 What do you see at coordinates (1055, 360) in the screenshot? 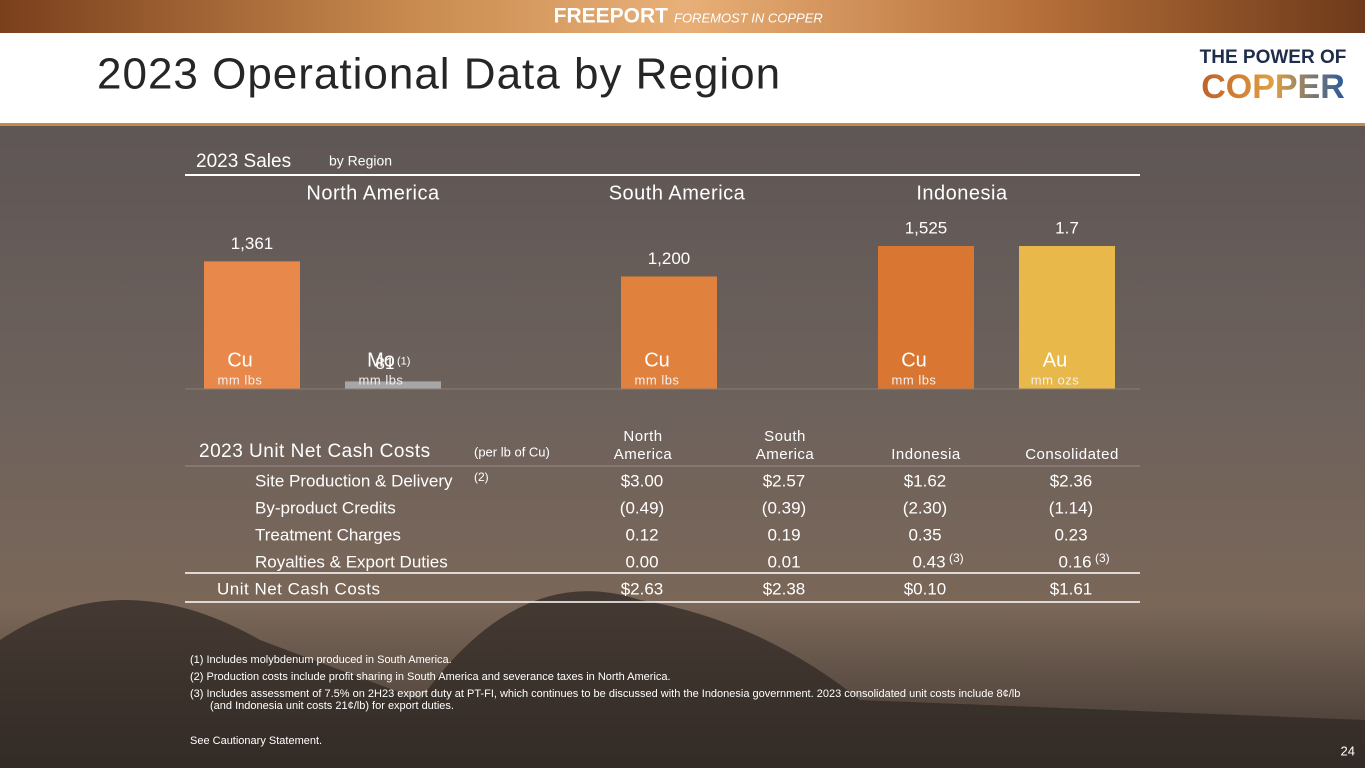
I see `bar-metal: Au` at bounding box center [1055, 360].